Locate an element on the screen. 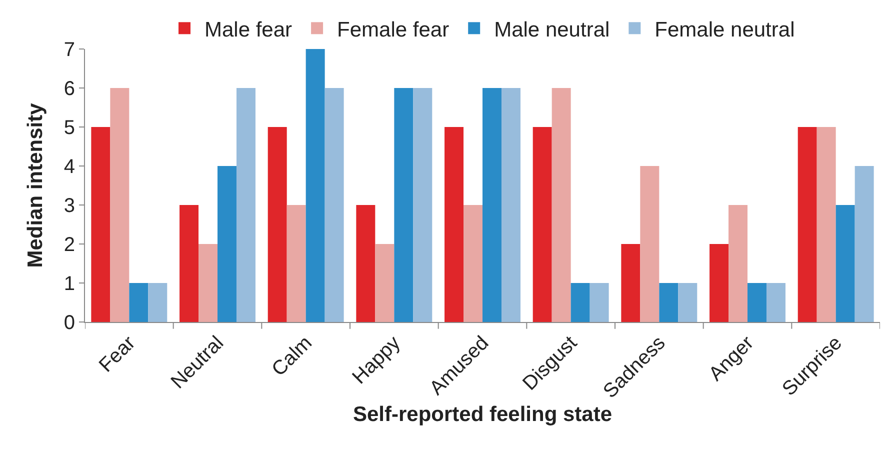 The width and height of the screenshot is (888, 454). y-tick-label: 5 is located at coordinates (69, 128).